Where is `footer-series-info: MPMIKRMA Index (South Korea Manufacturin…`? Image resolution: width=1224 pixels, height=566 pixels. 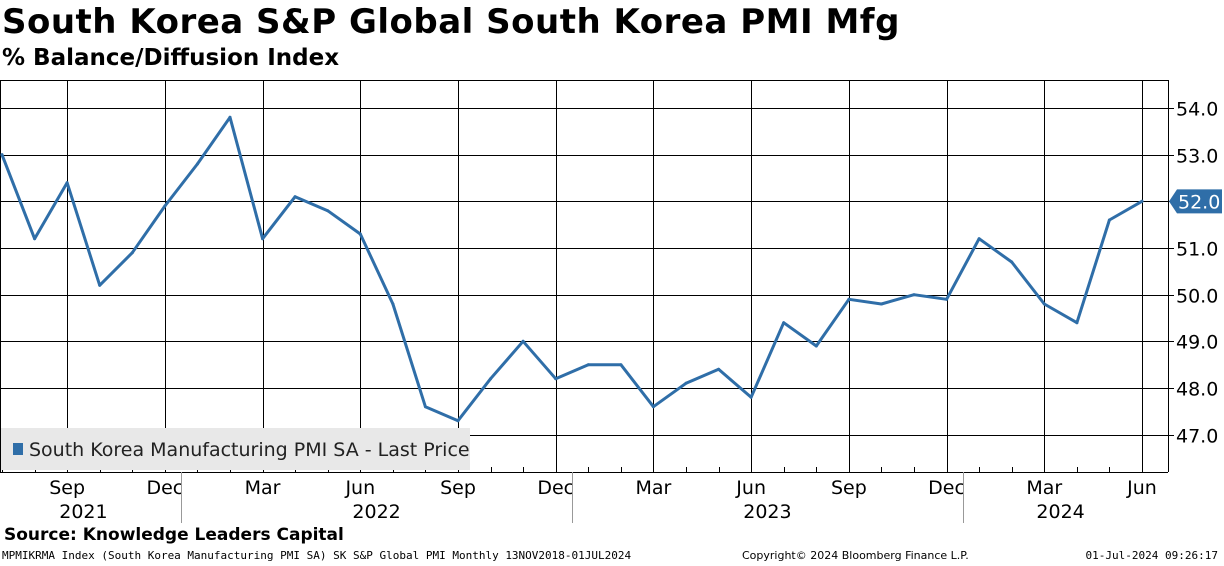
footer-series-info: MPMIKRMA Index (South Korea Manufacturin… is located at coordinates (317, 555).